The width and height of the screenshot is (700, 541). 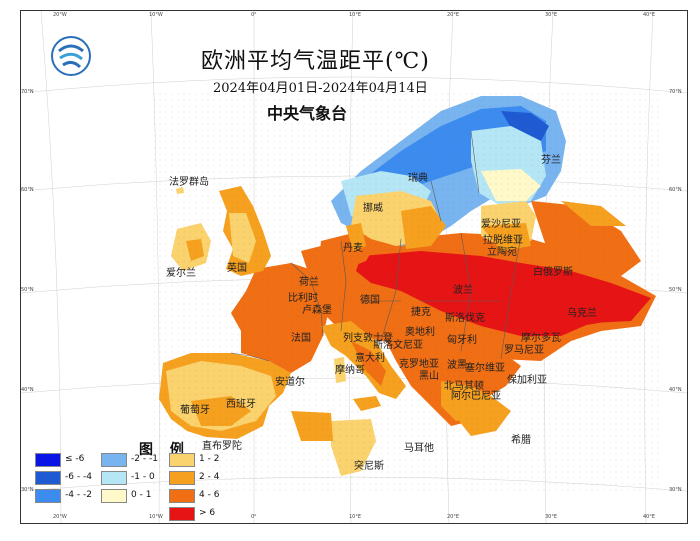 What do you see at coordinates (317, 310) in the screenshot?
I see `country-label: 卢森堡` at bounding box center [317, 310].